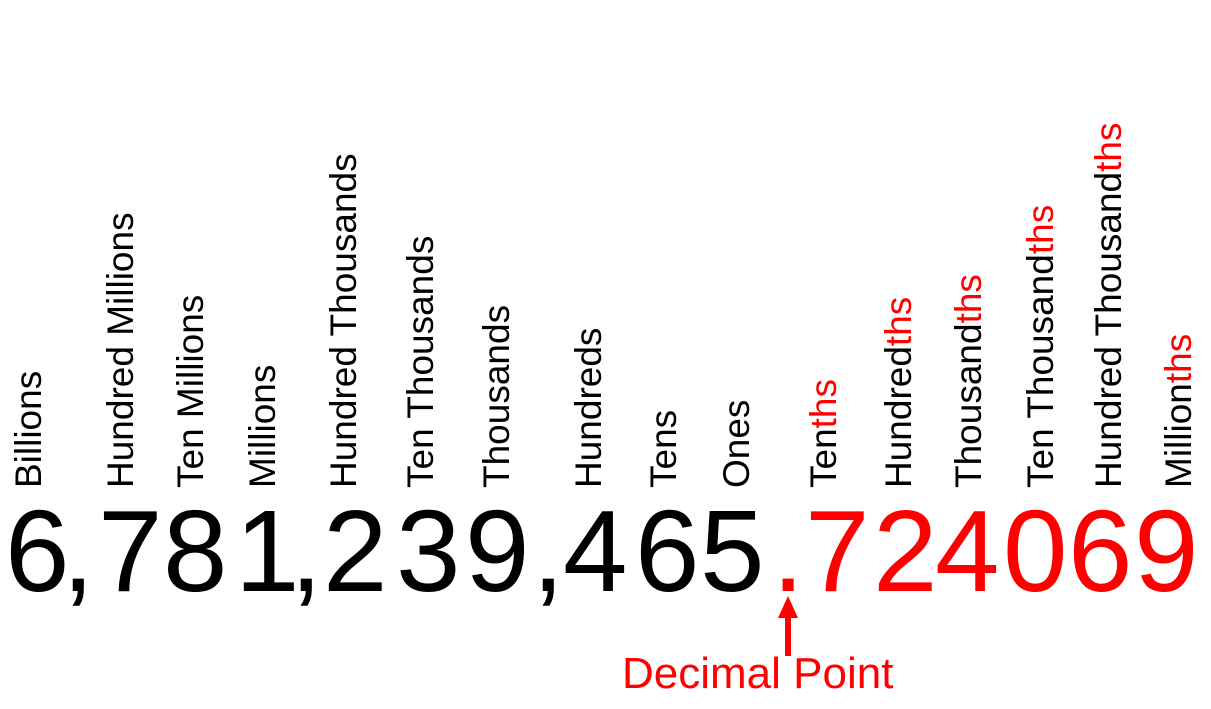 Image resolution: width=1211 pixels, height=709 pixels. I want to click on digit-10: 4, so click(595, 551).